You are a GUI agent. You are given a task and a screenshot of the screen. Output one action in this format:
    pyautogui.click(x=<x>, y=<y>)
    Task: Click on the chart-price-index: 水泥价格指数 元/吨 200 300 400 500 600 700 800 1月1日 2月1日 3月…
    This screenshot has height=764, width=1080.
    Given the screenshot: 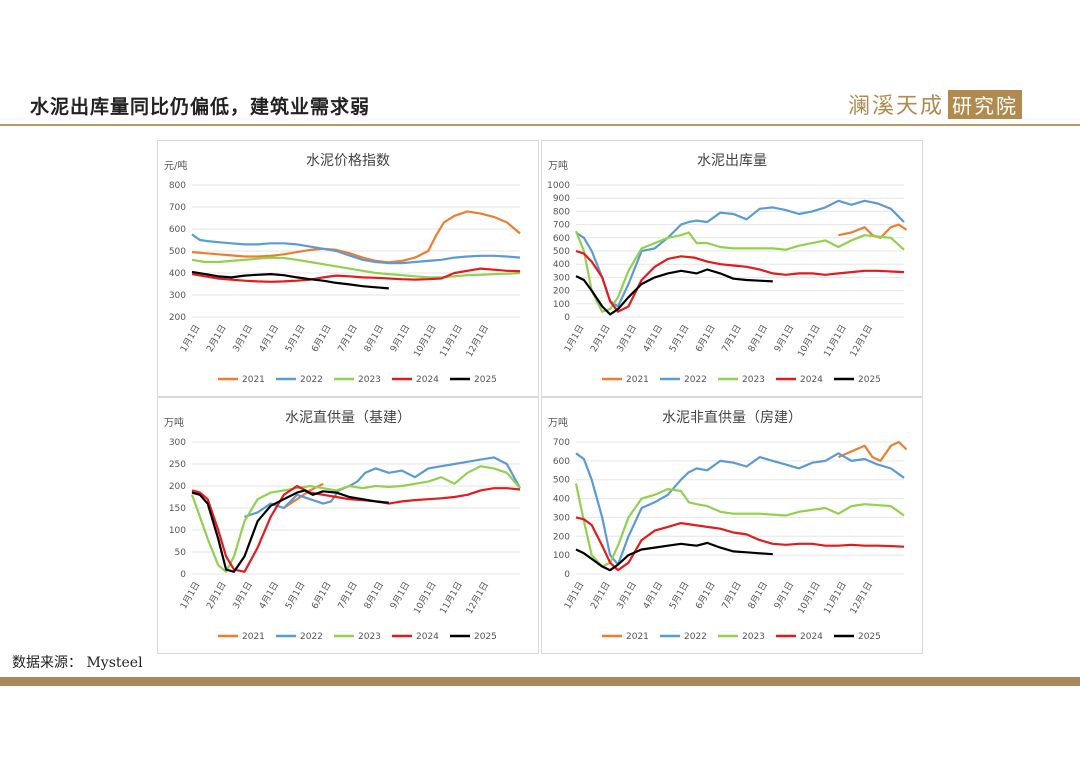 What is the action you would take?
    pyautogui.click(x=342, y=269)
    